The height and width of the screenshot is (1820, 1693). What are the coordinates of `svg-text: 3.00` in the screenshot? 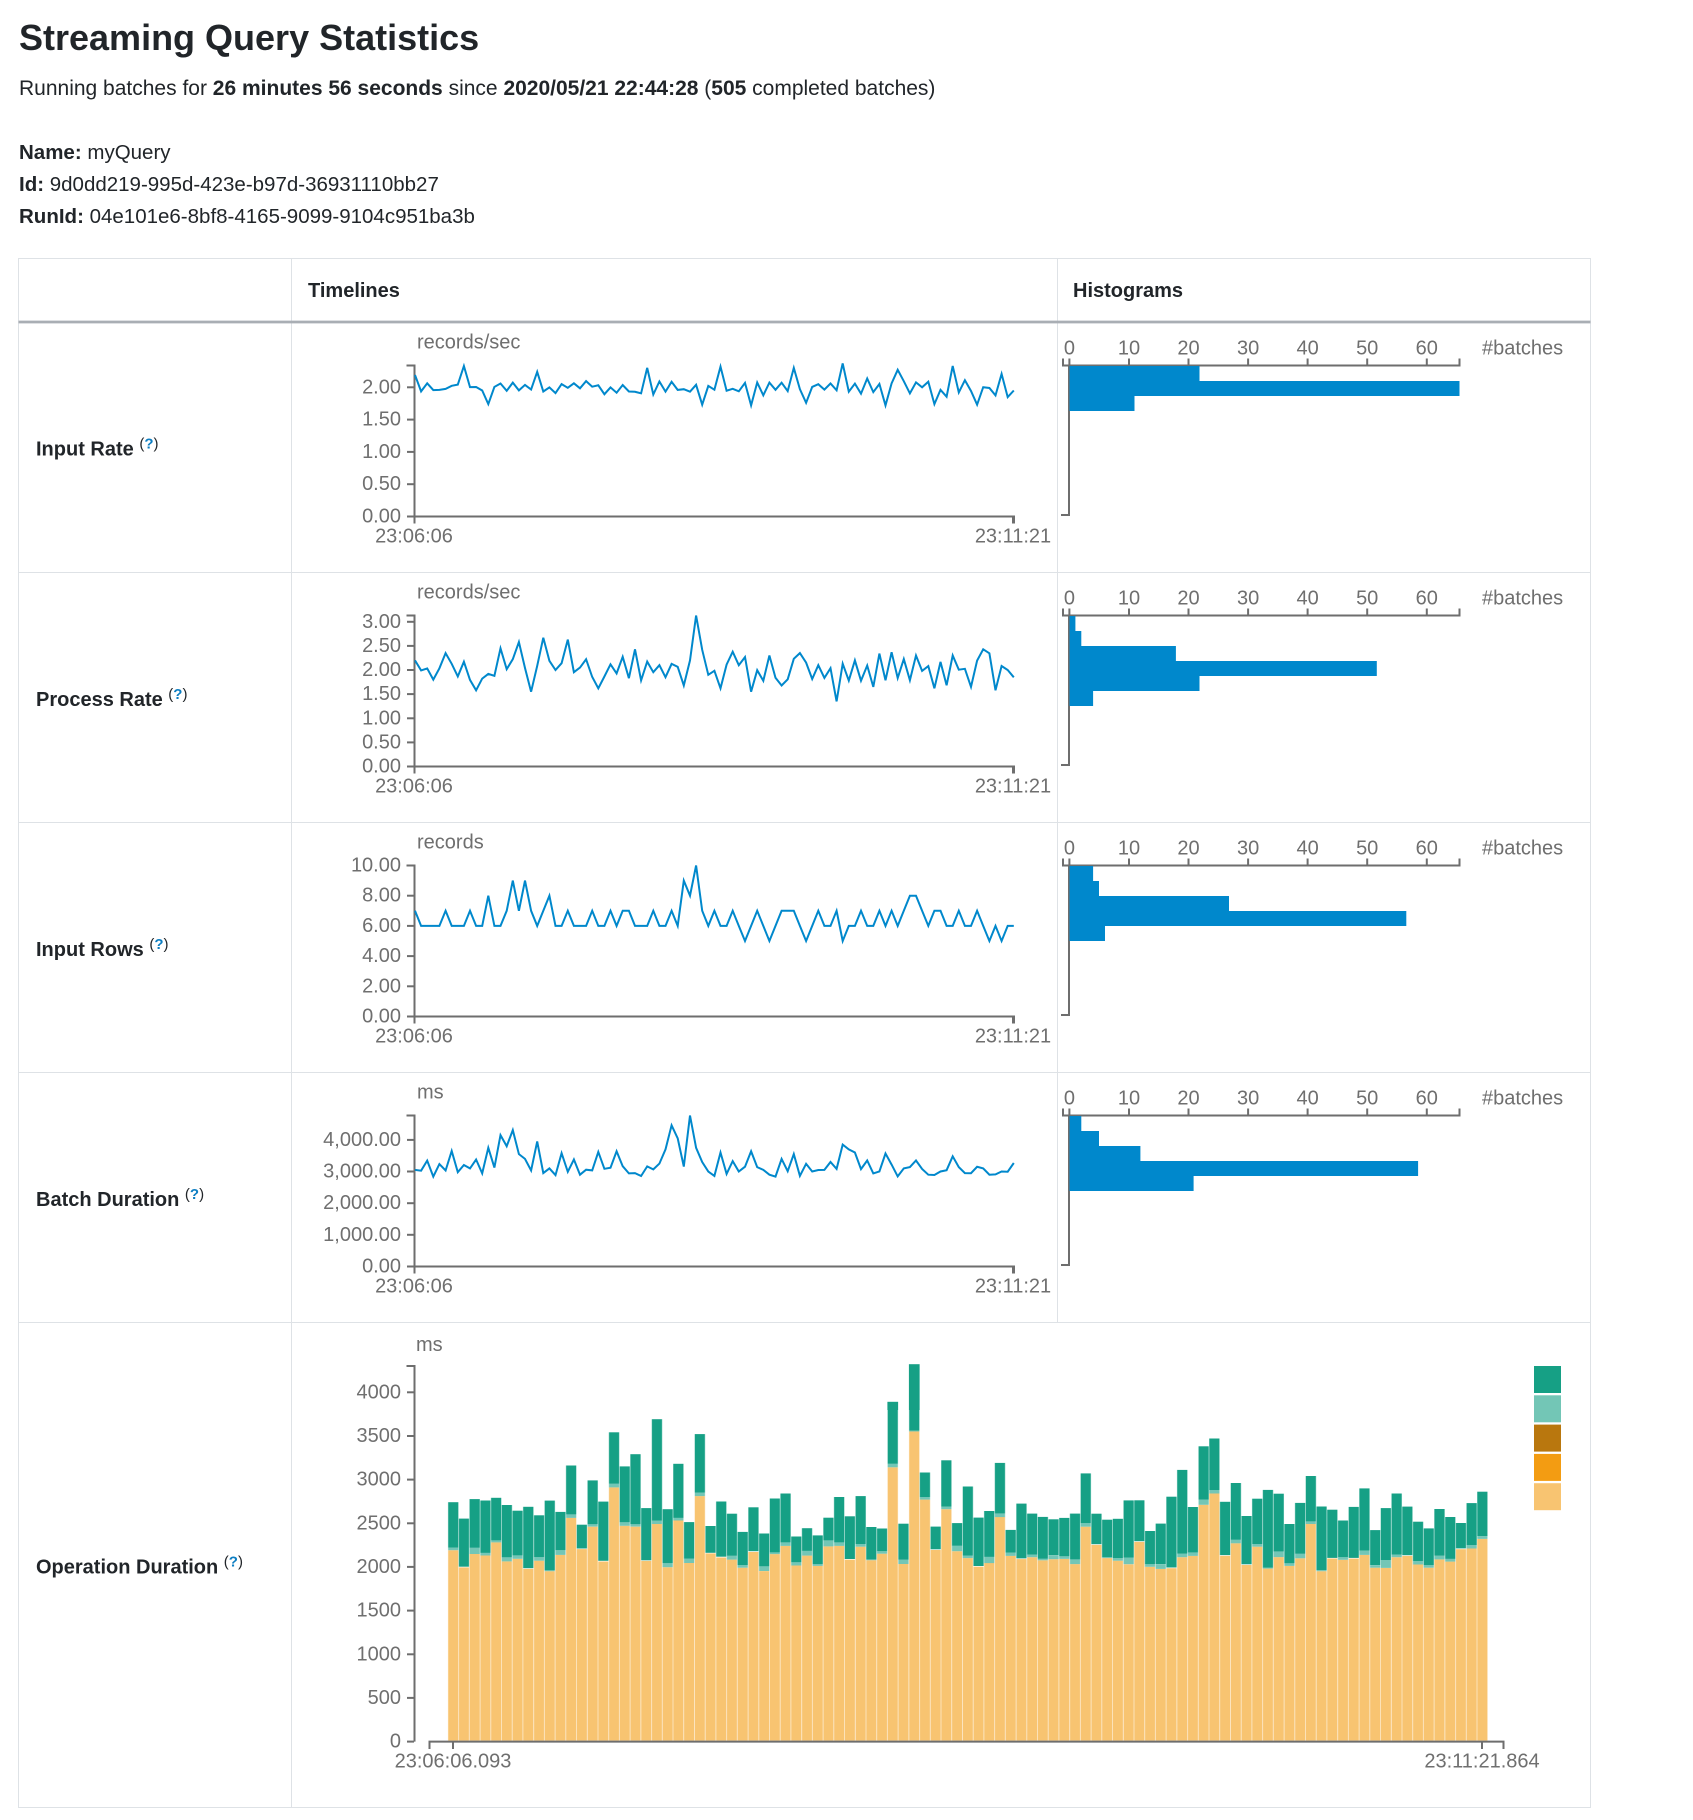 It's located at (381, 622).